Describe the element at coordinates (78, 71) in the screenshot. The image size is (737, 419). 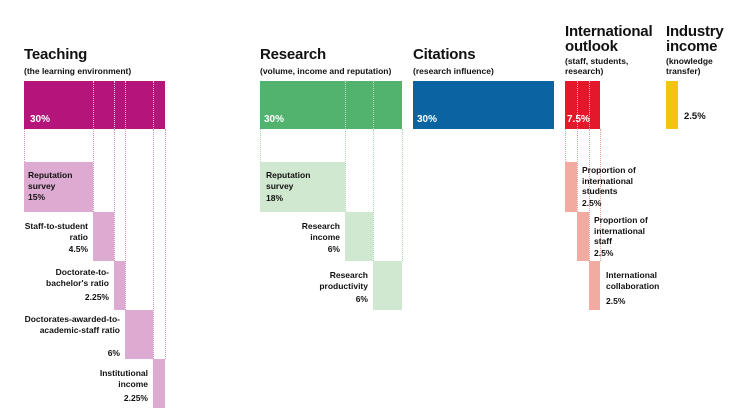
I see `teaching-subtitle: (the learning environment)` at that location.